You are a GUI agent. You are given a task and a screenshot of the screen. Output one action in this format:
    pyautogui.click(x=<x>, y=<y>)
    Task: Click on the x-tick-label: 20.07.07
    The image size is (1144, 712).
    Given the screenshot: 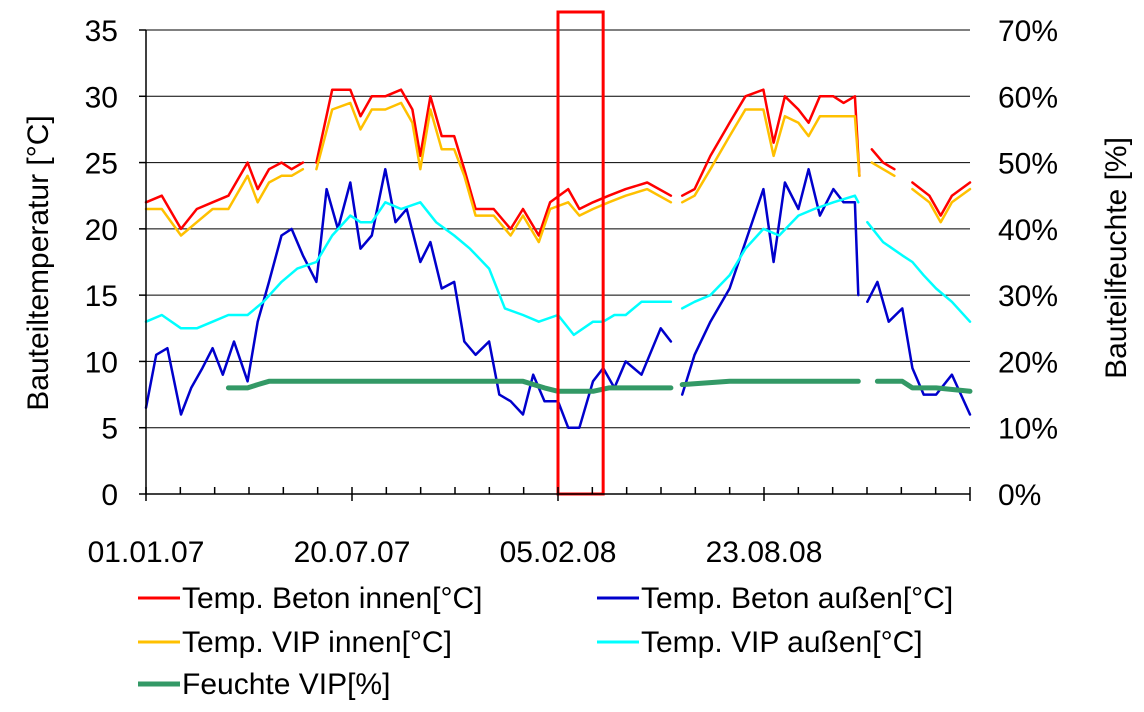 What is the action you would take?
    pyautogui.click(x=352, y=552)
    